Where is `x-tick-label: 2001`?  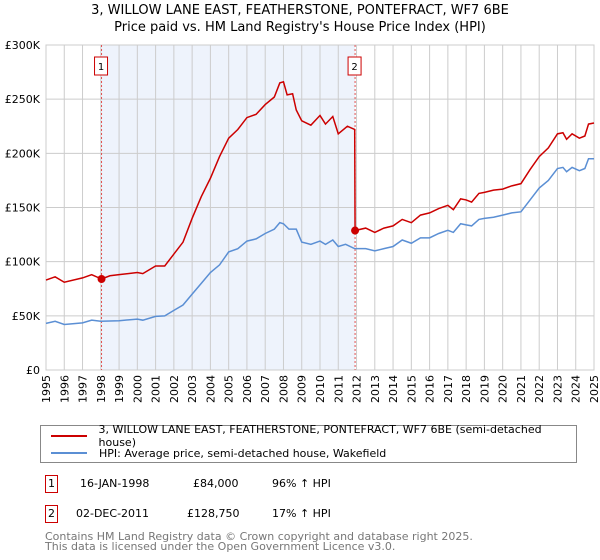
x-tick-label: 2001 is located at coordinates (156, 389).